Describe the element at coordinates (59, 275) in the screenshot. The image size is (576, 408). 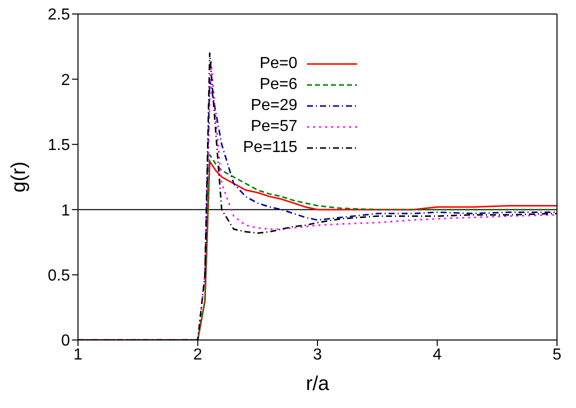
I see `y-tick-label: 0.5` at that location.